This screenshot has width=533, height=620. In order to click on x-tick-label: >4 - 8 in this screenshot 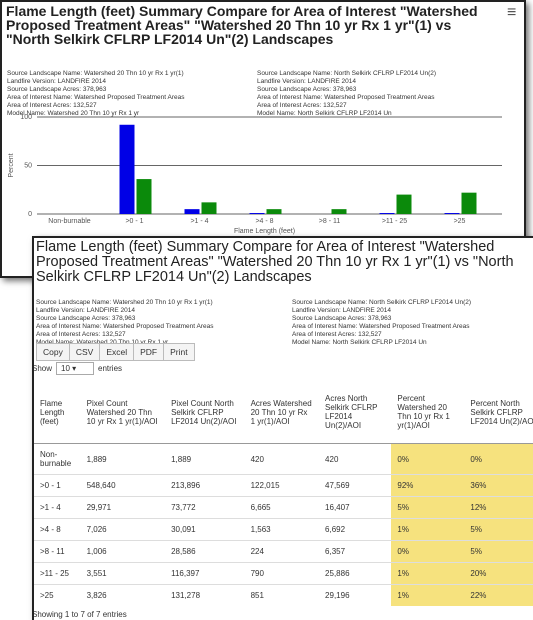, I will do `click(264, 221)`.